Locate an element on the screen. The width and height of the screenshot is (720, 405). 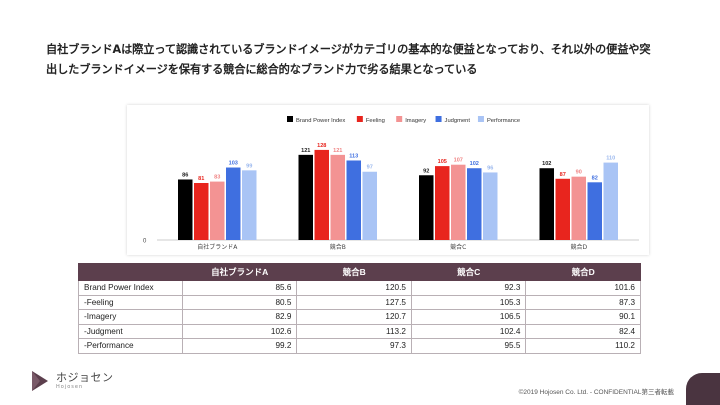
x-tick-label: 自社ブランドA is located at coordinates (217, 247).